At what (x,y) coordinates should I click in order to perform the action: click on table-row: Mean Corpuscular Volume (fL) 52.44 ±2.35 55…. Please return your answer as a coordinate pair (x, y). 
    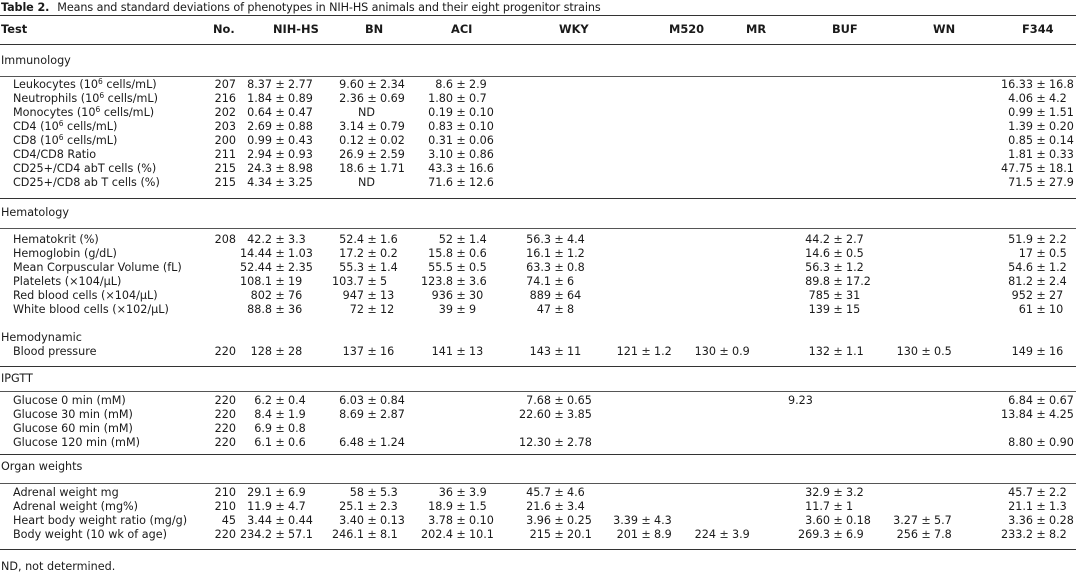
    Looking at the image, I should click on (538, 268).